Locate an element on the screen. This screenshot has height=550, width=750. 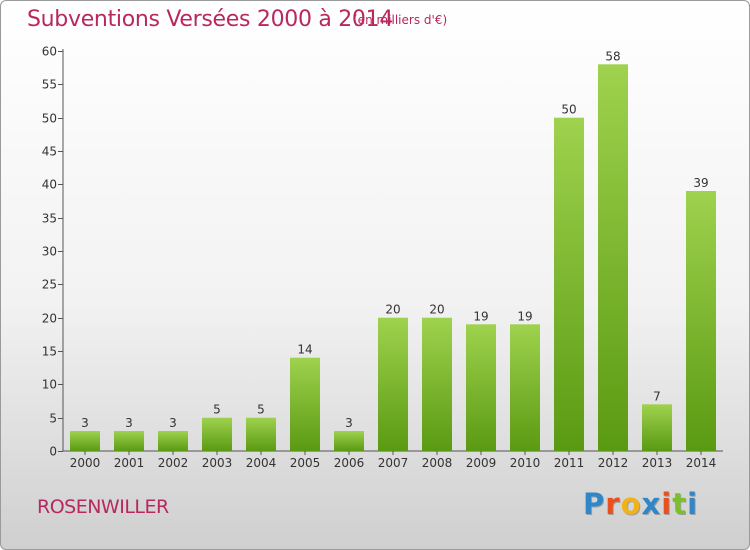
value-label-2009: 19 is located at coordinates (480, 316).